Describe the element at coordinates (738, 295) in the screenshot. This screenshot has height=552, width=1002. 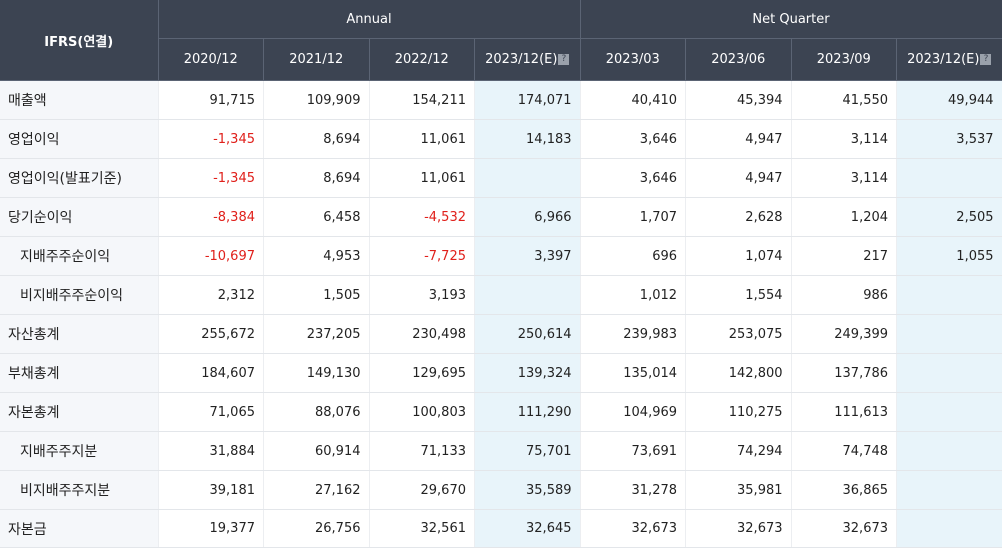
I see `table-cell: 1,554` at that location.